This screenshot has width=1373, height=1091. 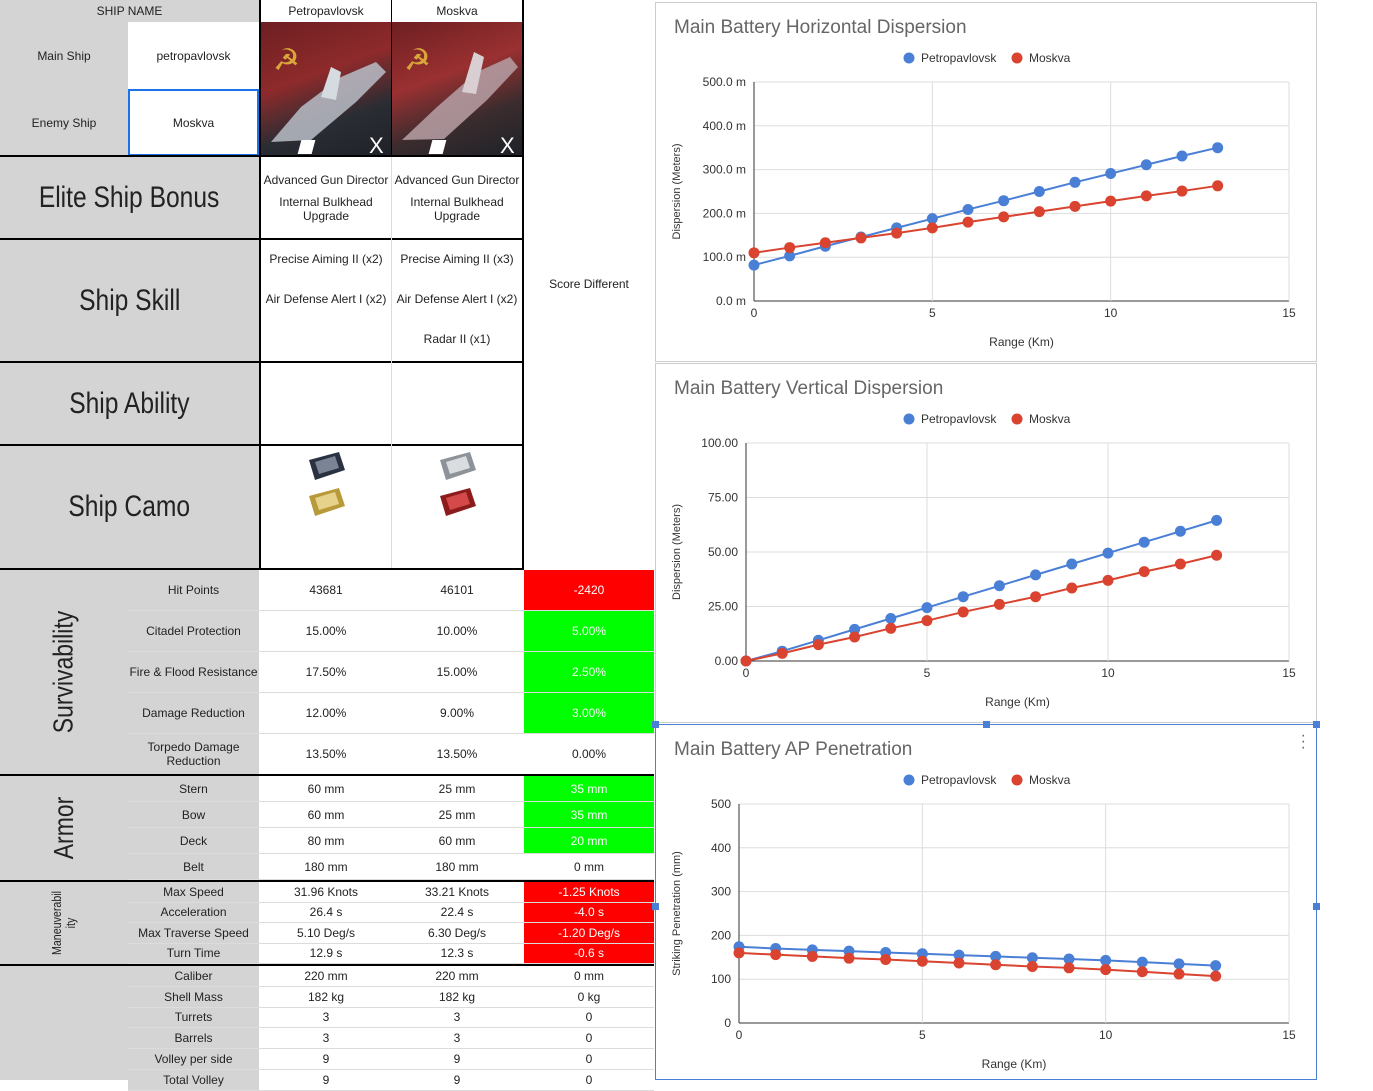 What do you see at coordinates (63, 923) in the screenshot?
I see `maneuverability-title: Maneuverabil ity` at bounding box center [63, 923].